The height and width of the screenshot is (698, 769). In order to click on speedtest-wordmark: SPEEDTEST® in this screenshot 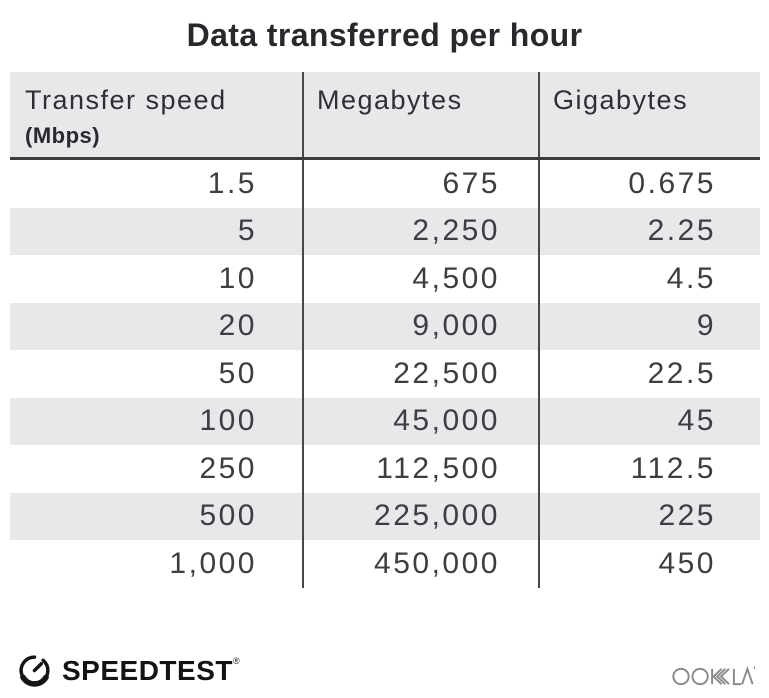, I will do `click(151, 670)`.